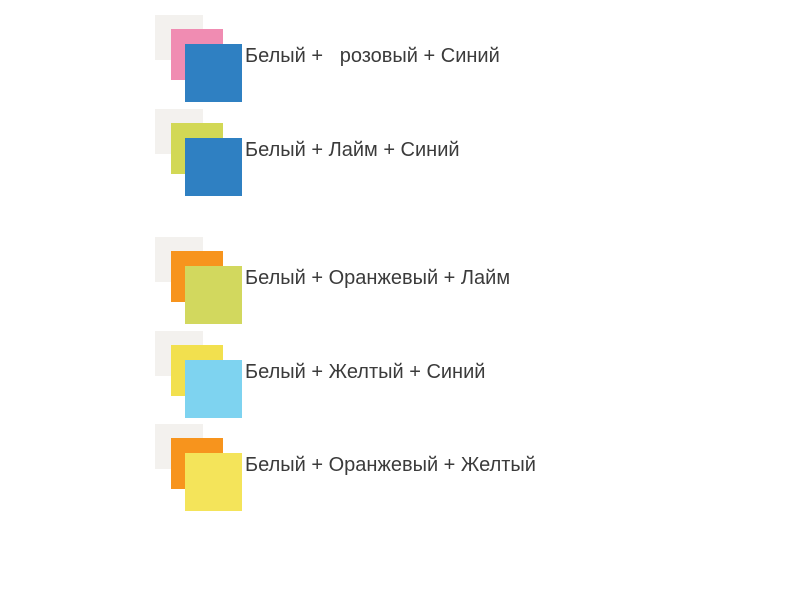 Image resolution: width=800 pixels, height=600 pixels. I want to click on combo-label: Белый + Лайм + Синий, so click(352, 150).